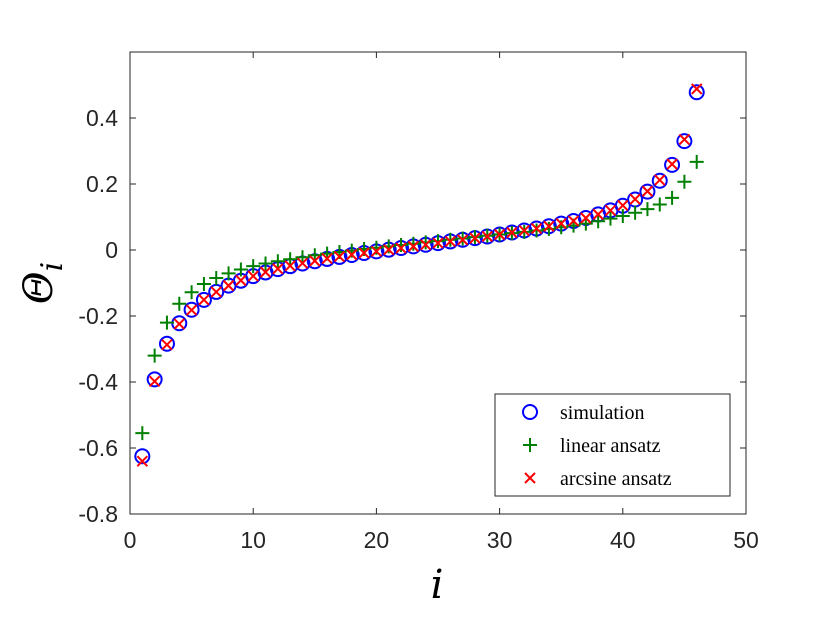  I want to click on y-axis-label-subscript: i, so click(52, 267).